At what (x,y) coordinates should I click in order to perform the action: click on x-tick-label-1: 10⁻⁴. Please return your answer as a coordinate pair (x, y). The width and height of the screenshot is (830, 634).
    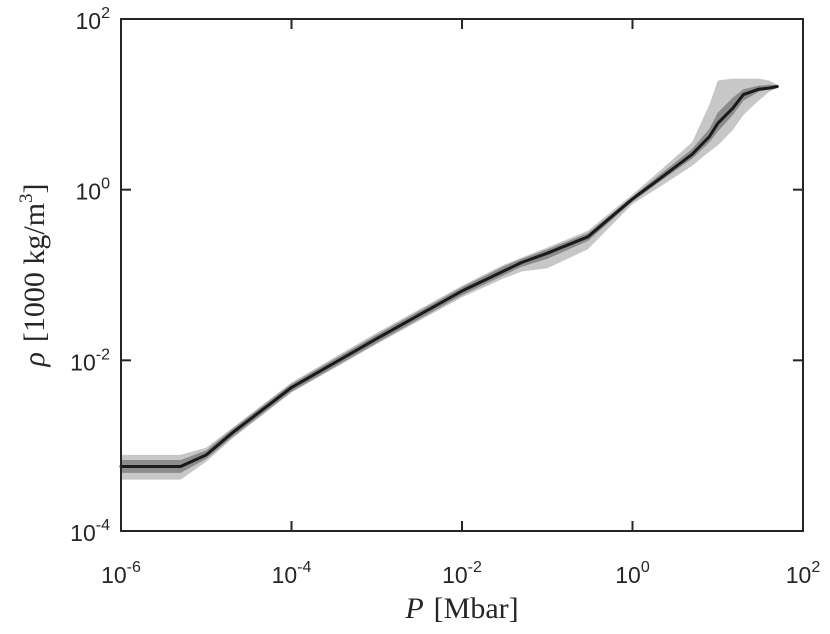
    Looking at the image, I should click on (292, 573).